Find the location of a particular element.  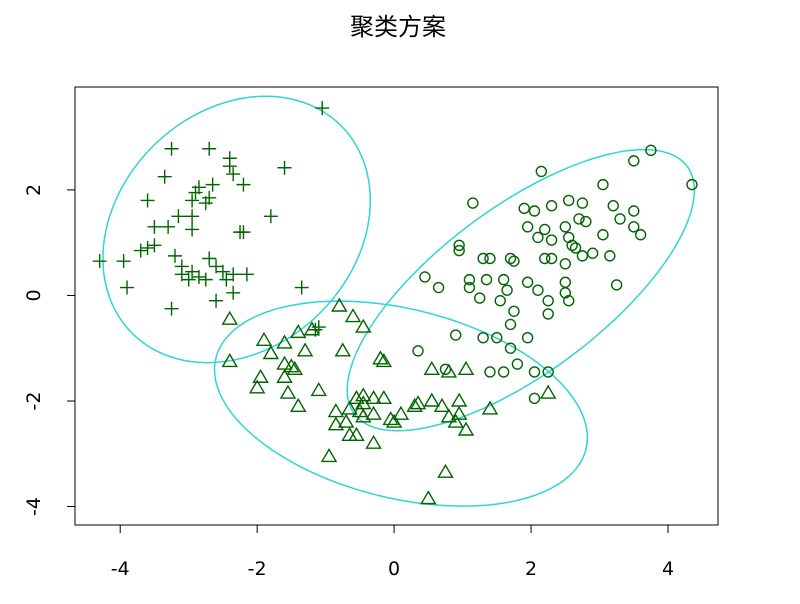

y-tick-label: -4 is located at coordinates (34, 506).